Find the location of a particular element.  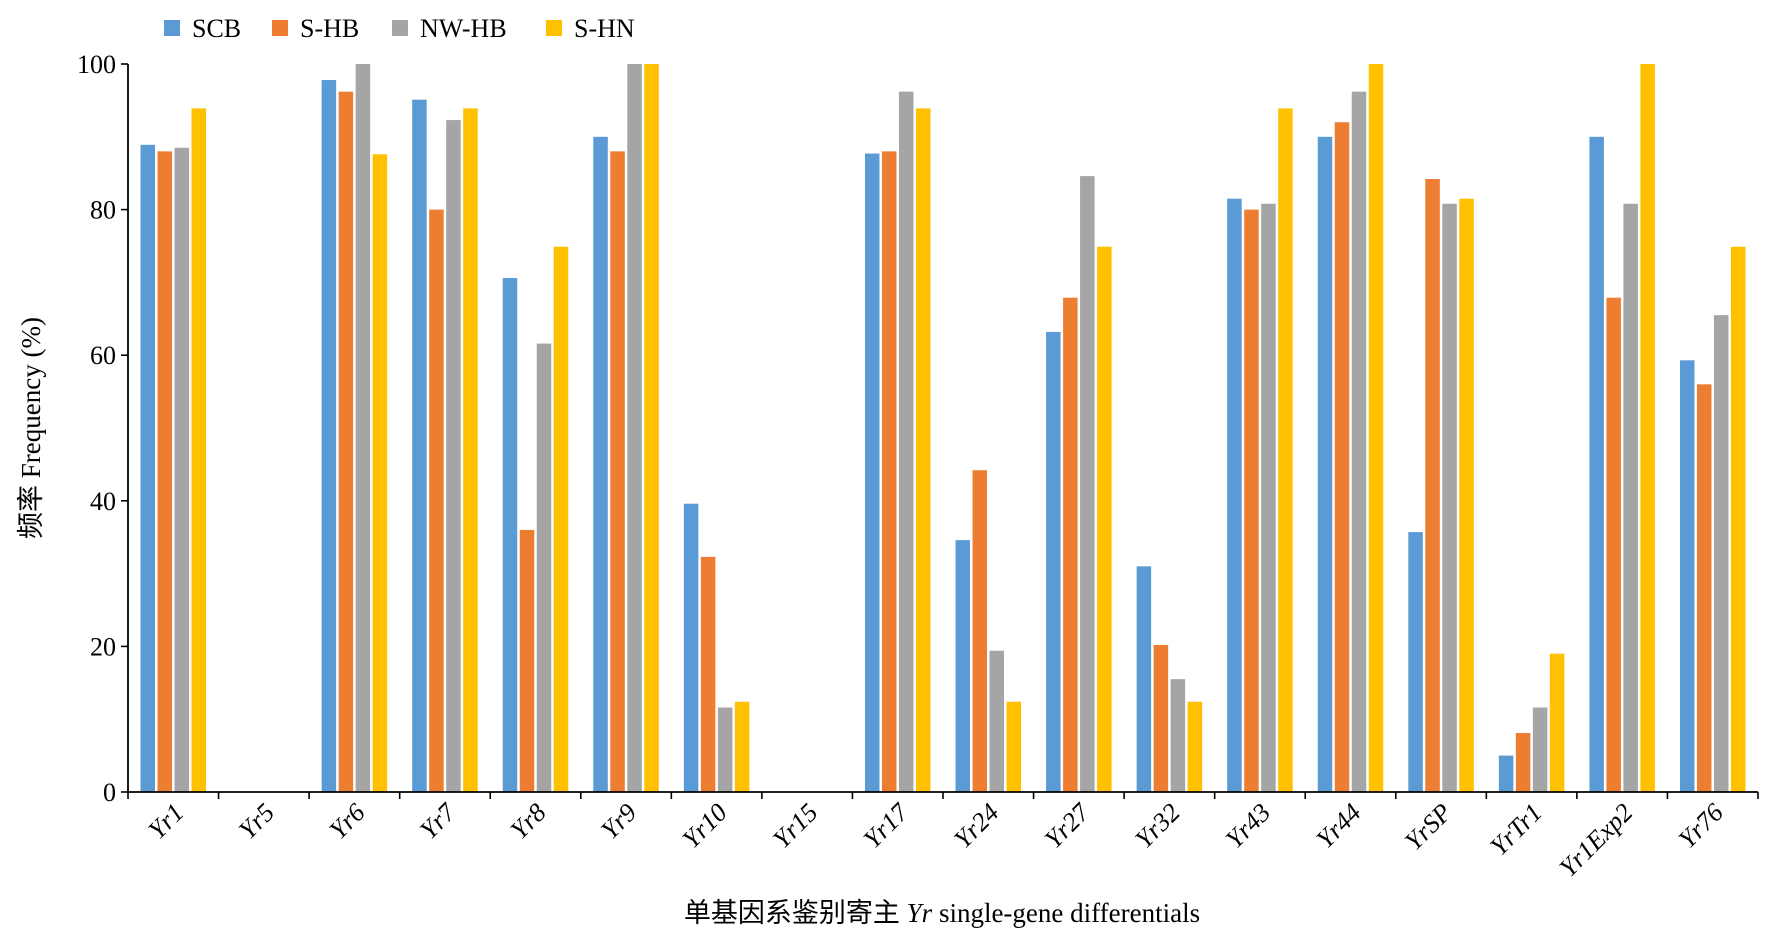

bar-s-hb-yr1 is located at coordinates (165, 472).